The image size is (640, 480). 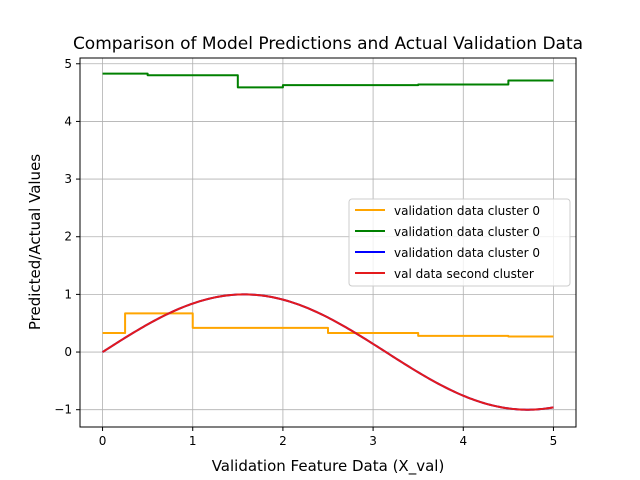 I want to click on y-tick-label: 1, so click(x=68, y=294).